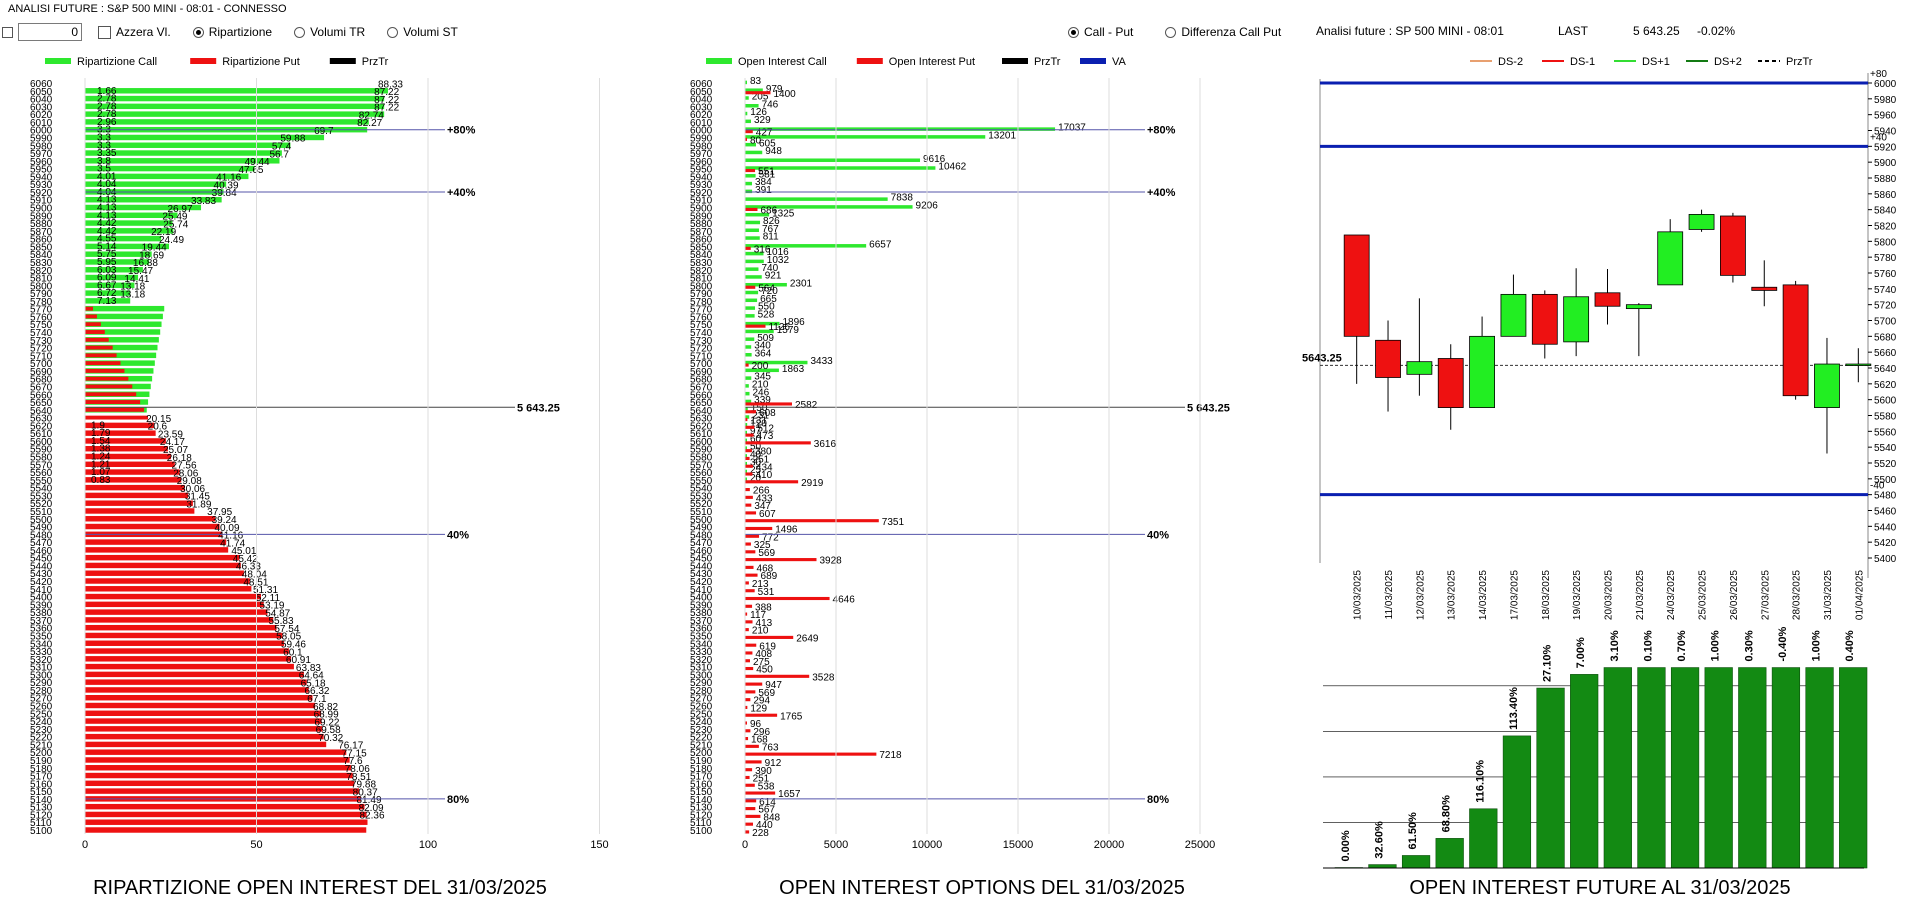 This screenshot has height=903, width=1920. Describe the element at coordinates (765, 338) in the screenshot. I see `call-value-label: 509` at that location.